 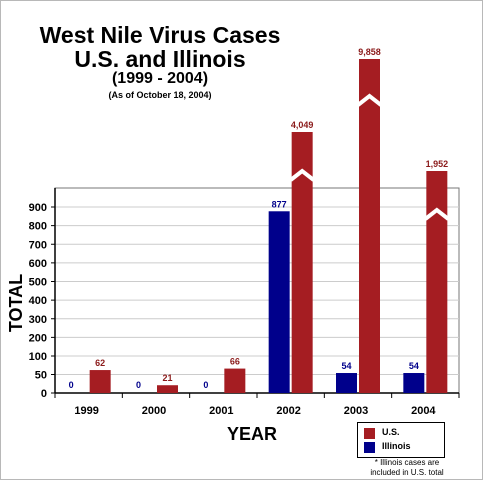 I want to click on y-tick-label: 300, so click(x=38, y=320).